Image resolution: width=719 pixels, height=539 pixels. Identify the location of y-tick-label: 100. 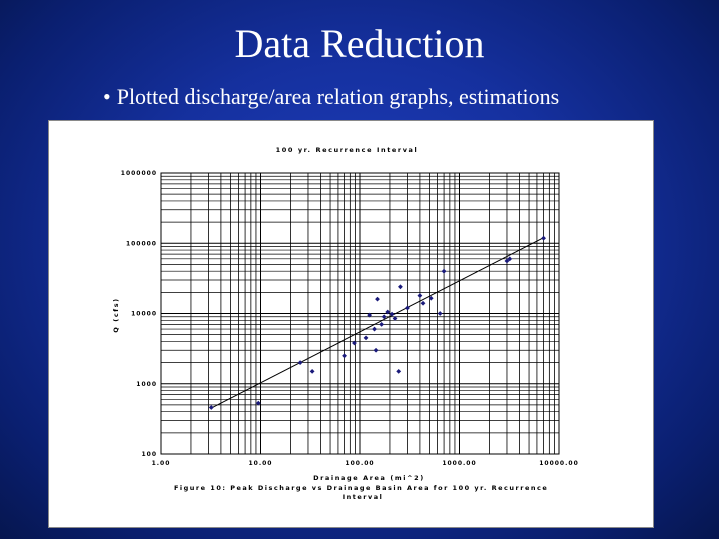
(149, 454).